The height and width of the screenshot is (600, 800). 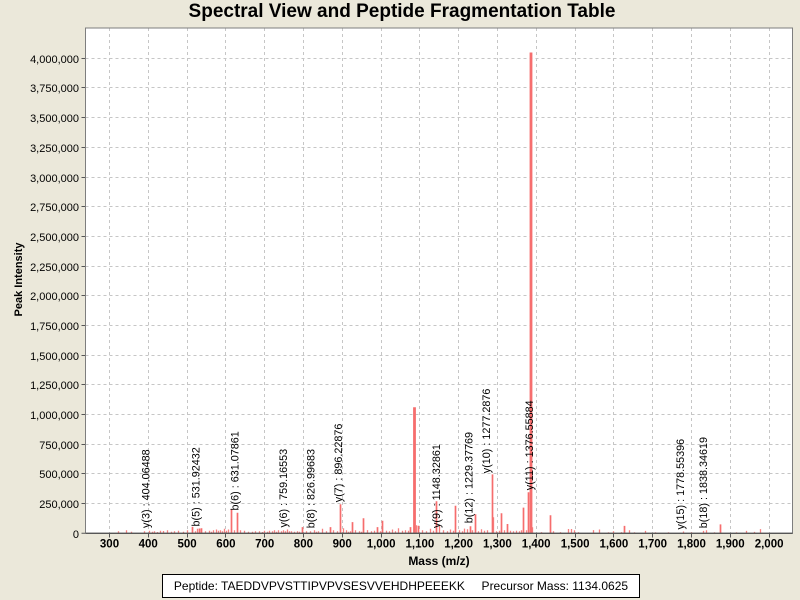 What do you see at coordinates (54, 297) in the screenshot?
I see `svg-text: 2,000,000` at bounding box center [54, 297].